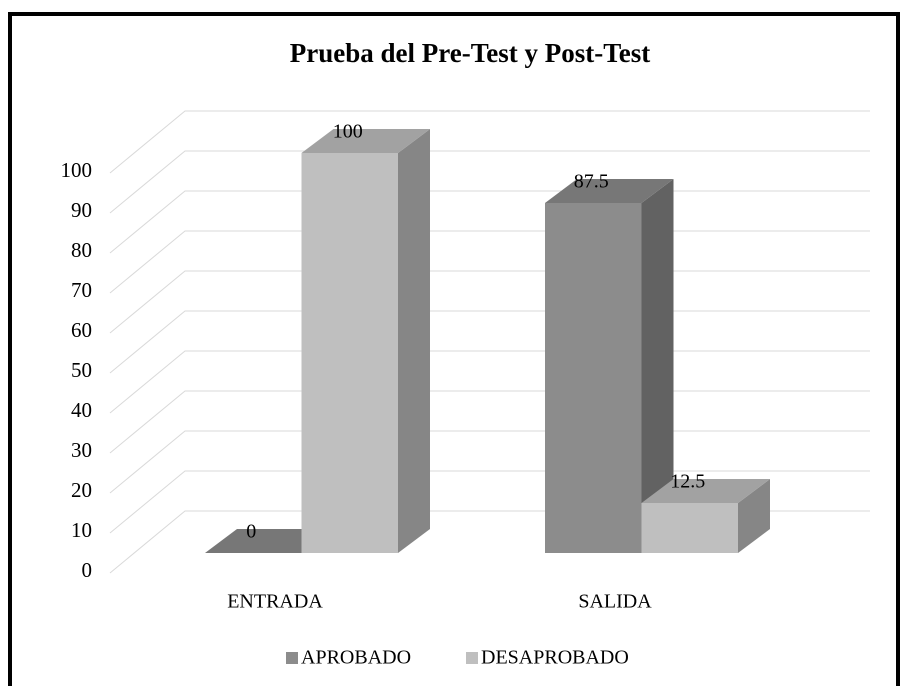 The width and height of the screenshot is (908, 686). Describe the element at coordinates (81, 410) in the screenshot. I see `y-tick-label: 40` at that location.